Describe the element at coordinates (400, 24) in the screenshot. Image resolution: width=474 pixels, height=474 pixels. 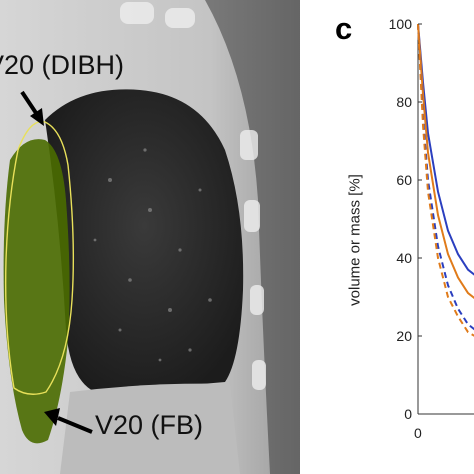
I see `y-tick-label: 100` at that location.